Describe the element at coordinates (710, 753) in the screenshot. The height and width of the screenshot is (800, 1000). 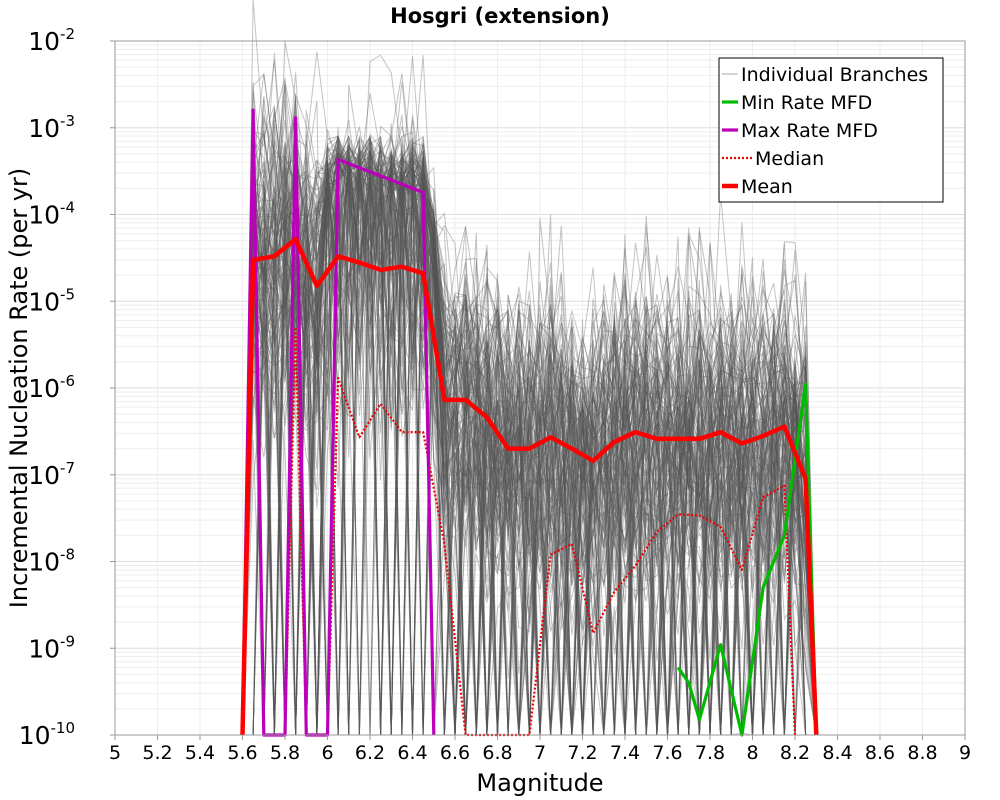
I see `x-tick-label: 7.8` at that location.